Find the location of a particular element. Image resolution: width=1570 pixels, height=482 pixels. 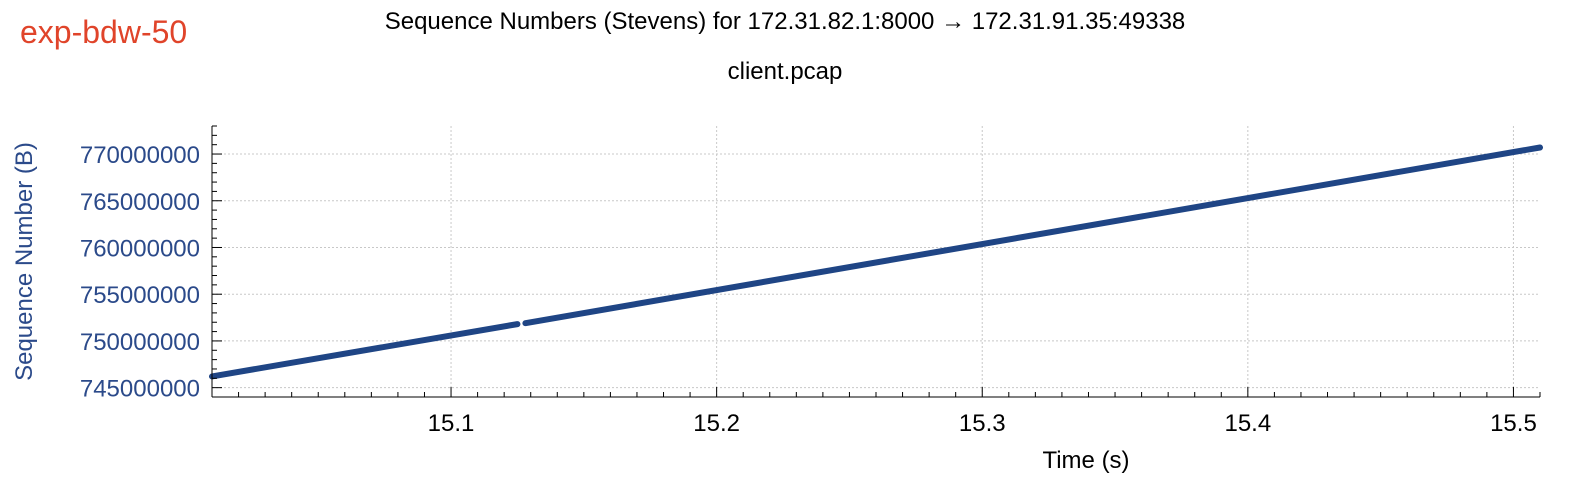

x-tick-label: 15.5 is located at coordinates (1513, 423).